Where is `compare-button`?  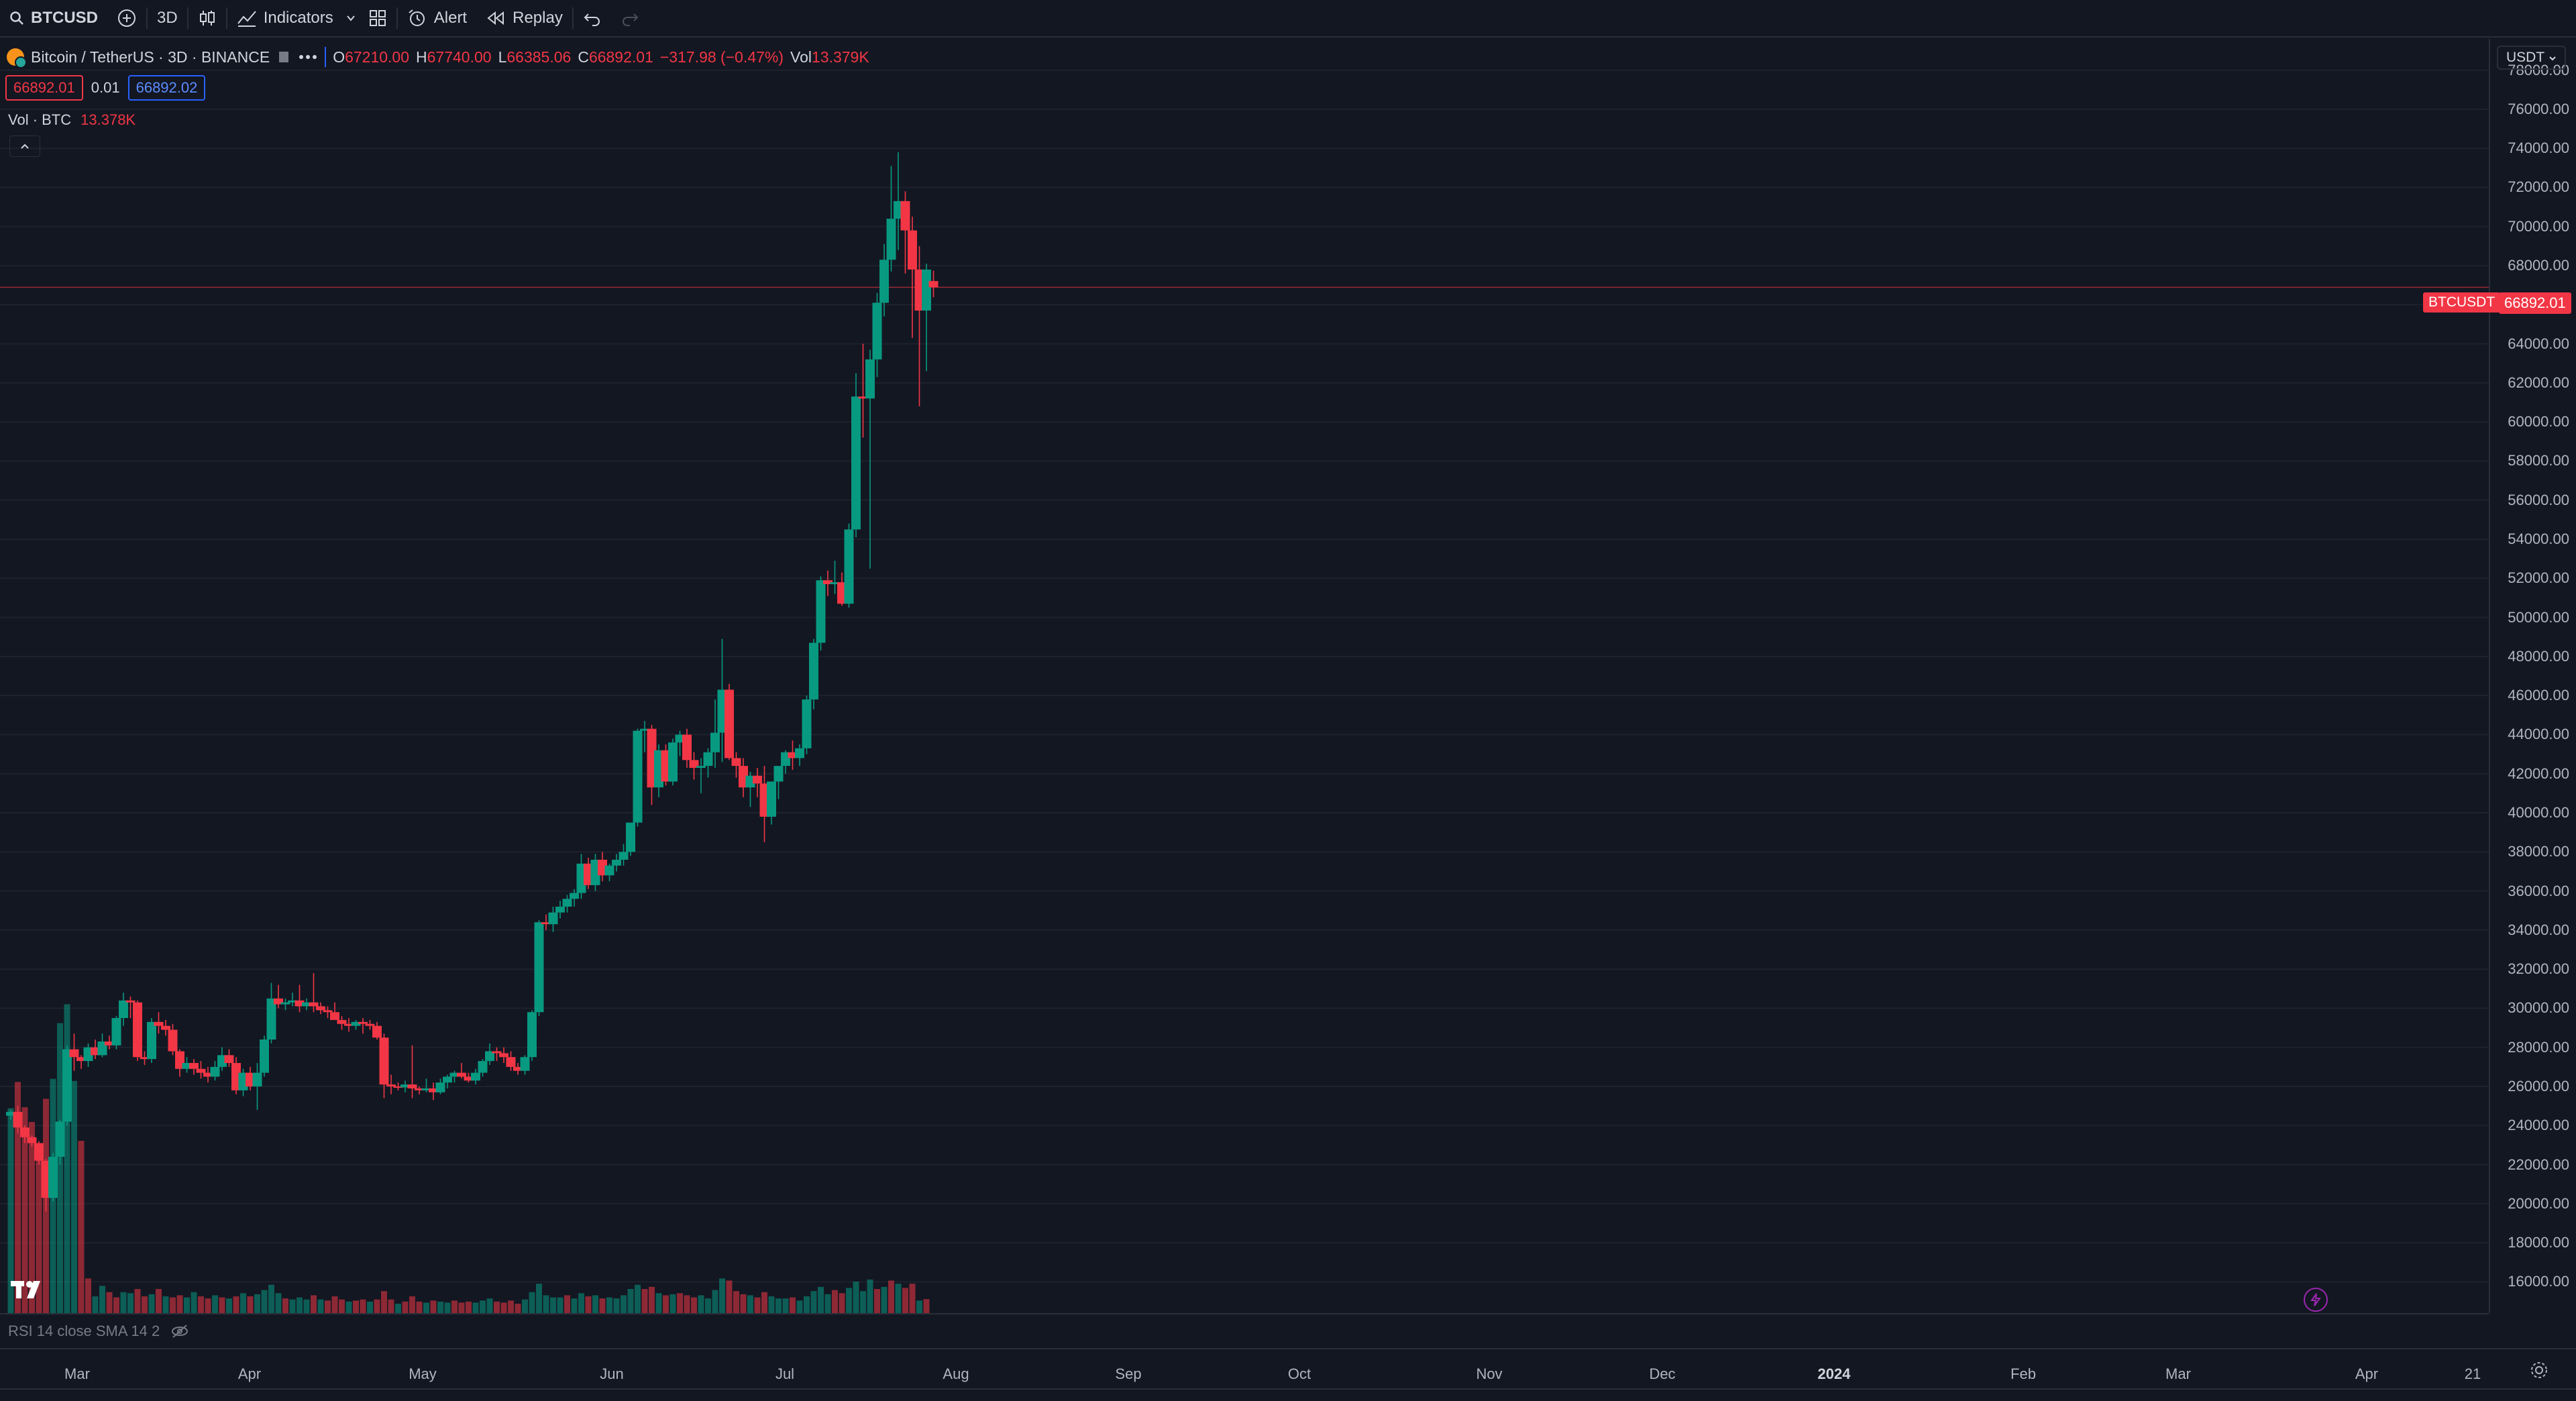
compare-button is located at coordinates (126, 18).